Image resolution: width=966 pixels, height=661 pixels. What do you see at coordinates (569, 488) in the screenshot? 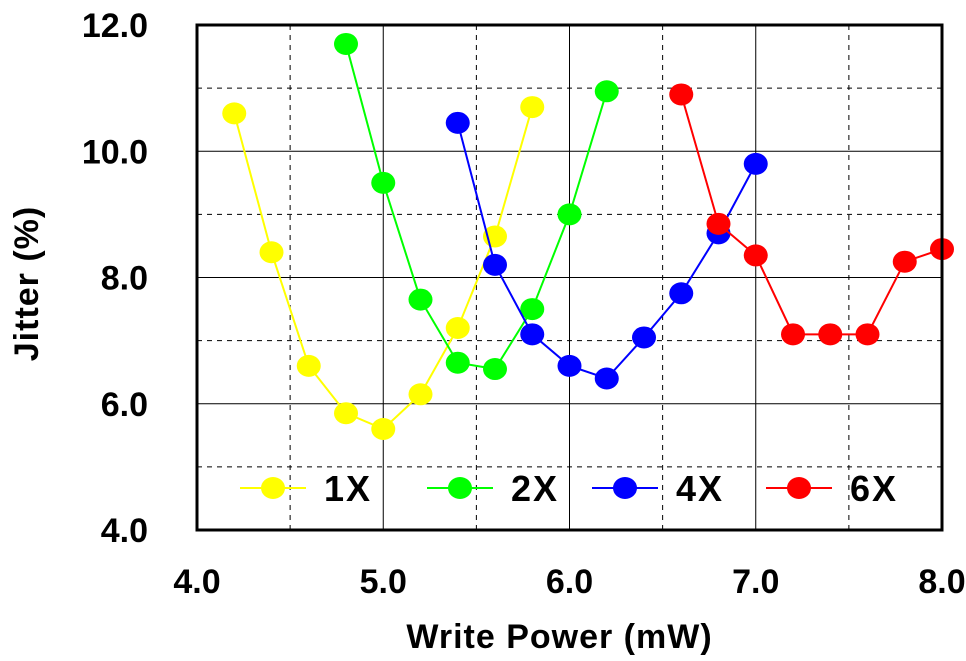
I see `legend: 1X 2X 4X 6X` at bounding box center [569, 488].